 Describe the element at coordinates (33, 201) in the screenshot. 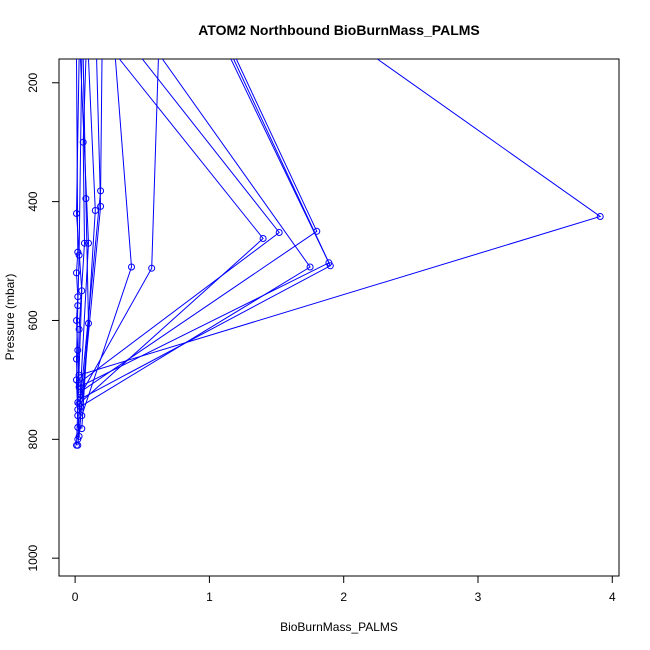

I see `y-tick-label: 400` at that location.